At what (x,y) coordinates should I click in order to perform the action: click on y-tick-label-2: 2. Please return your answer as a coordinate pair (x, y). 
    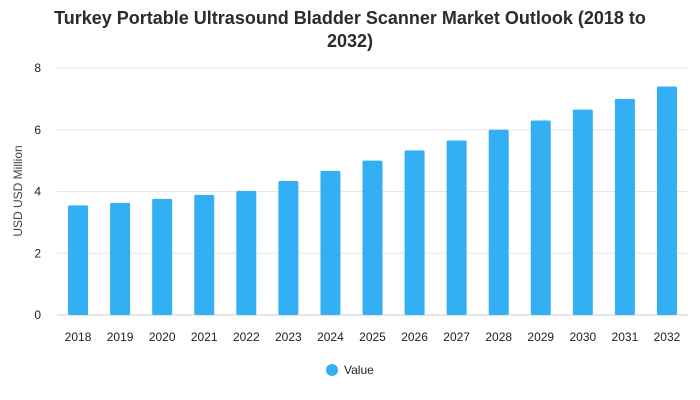
    Looking at the image, I should click on (37, 253).